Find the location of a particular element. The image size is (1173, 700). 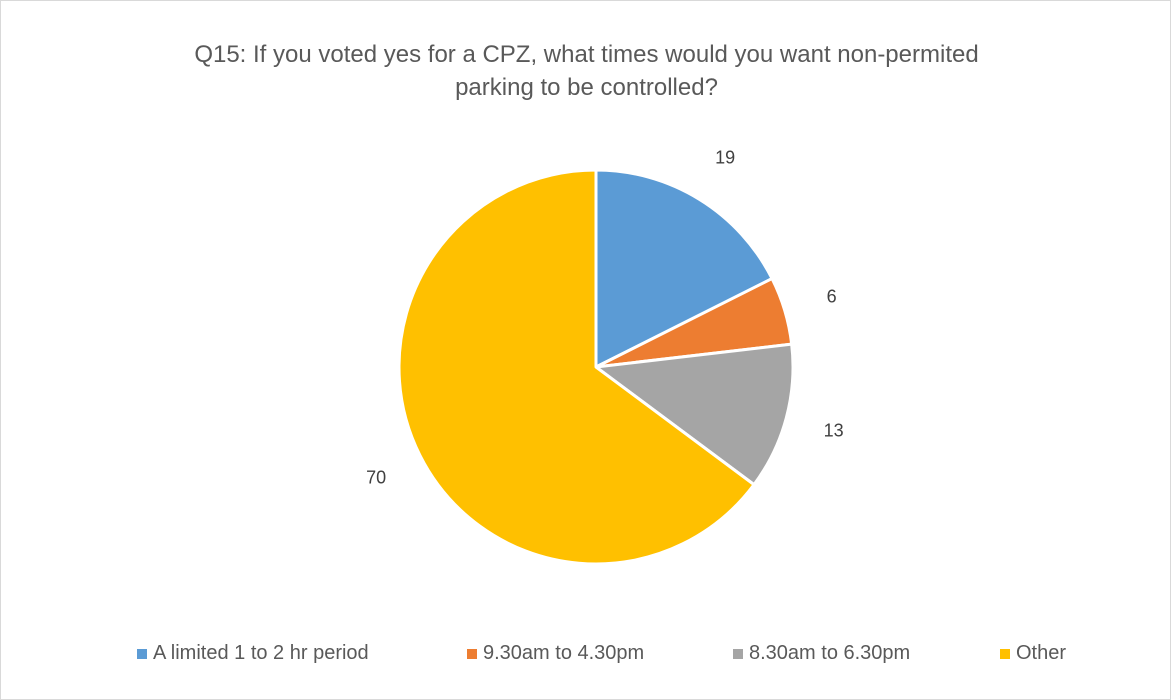

legend-item-9-30am-to-4-30pm: 9.30am to 4.30pm is located at coordinates (555, 653).